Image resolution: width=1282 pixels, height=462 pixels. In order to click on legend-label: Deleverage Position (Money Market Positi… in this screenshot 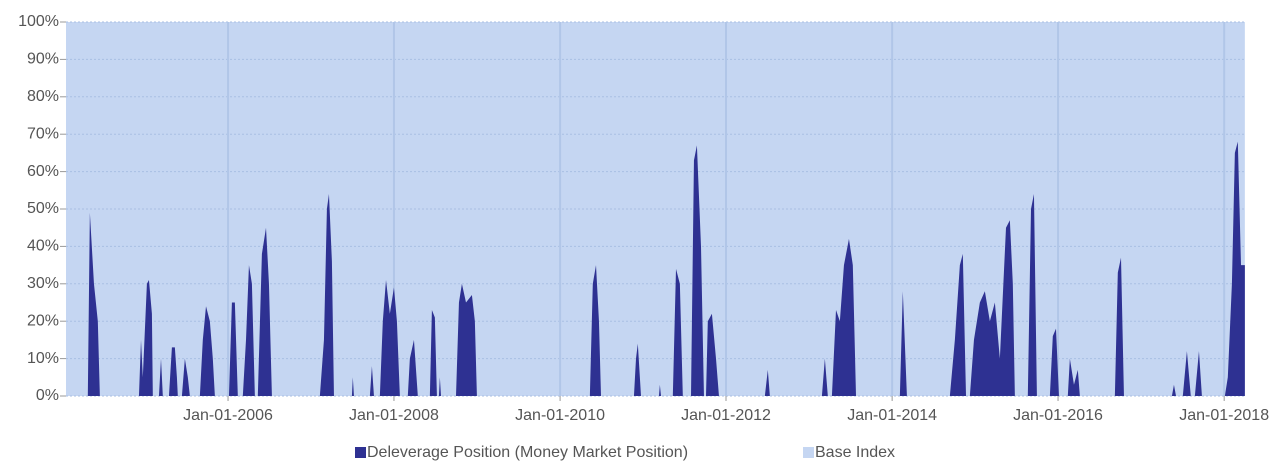, I will do `click(527, 452)`.